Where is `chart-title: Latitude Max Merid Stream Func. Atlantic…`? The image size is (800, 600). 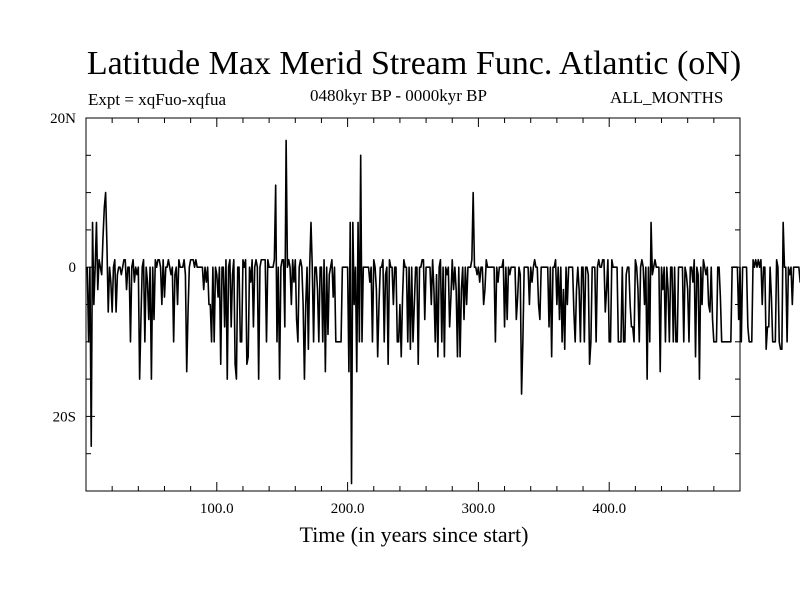
chart-title: Latitude Max Merid Stream Func. Atlantic… is located at coordinates (414, 63).